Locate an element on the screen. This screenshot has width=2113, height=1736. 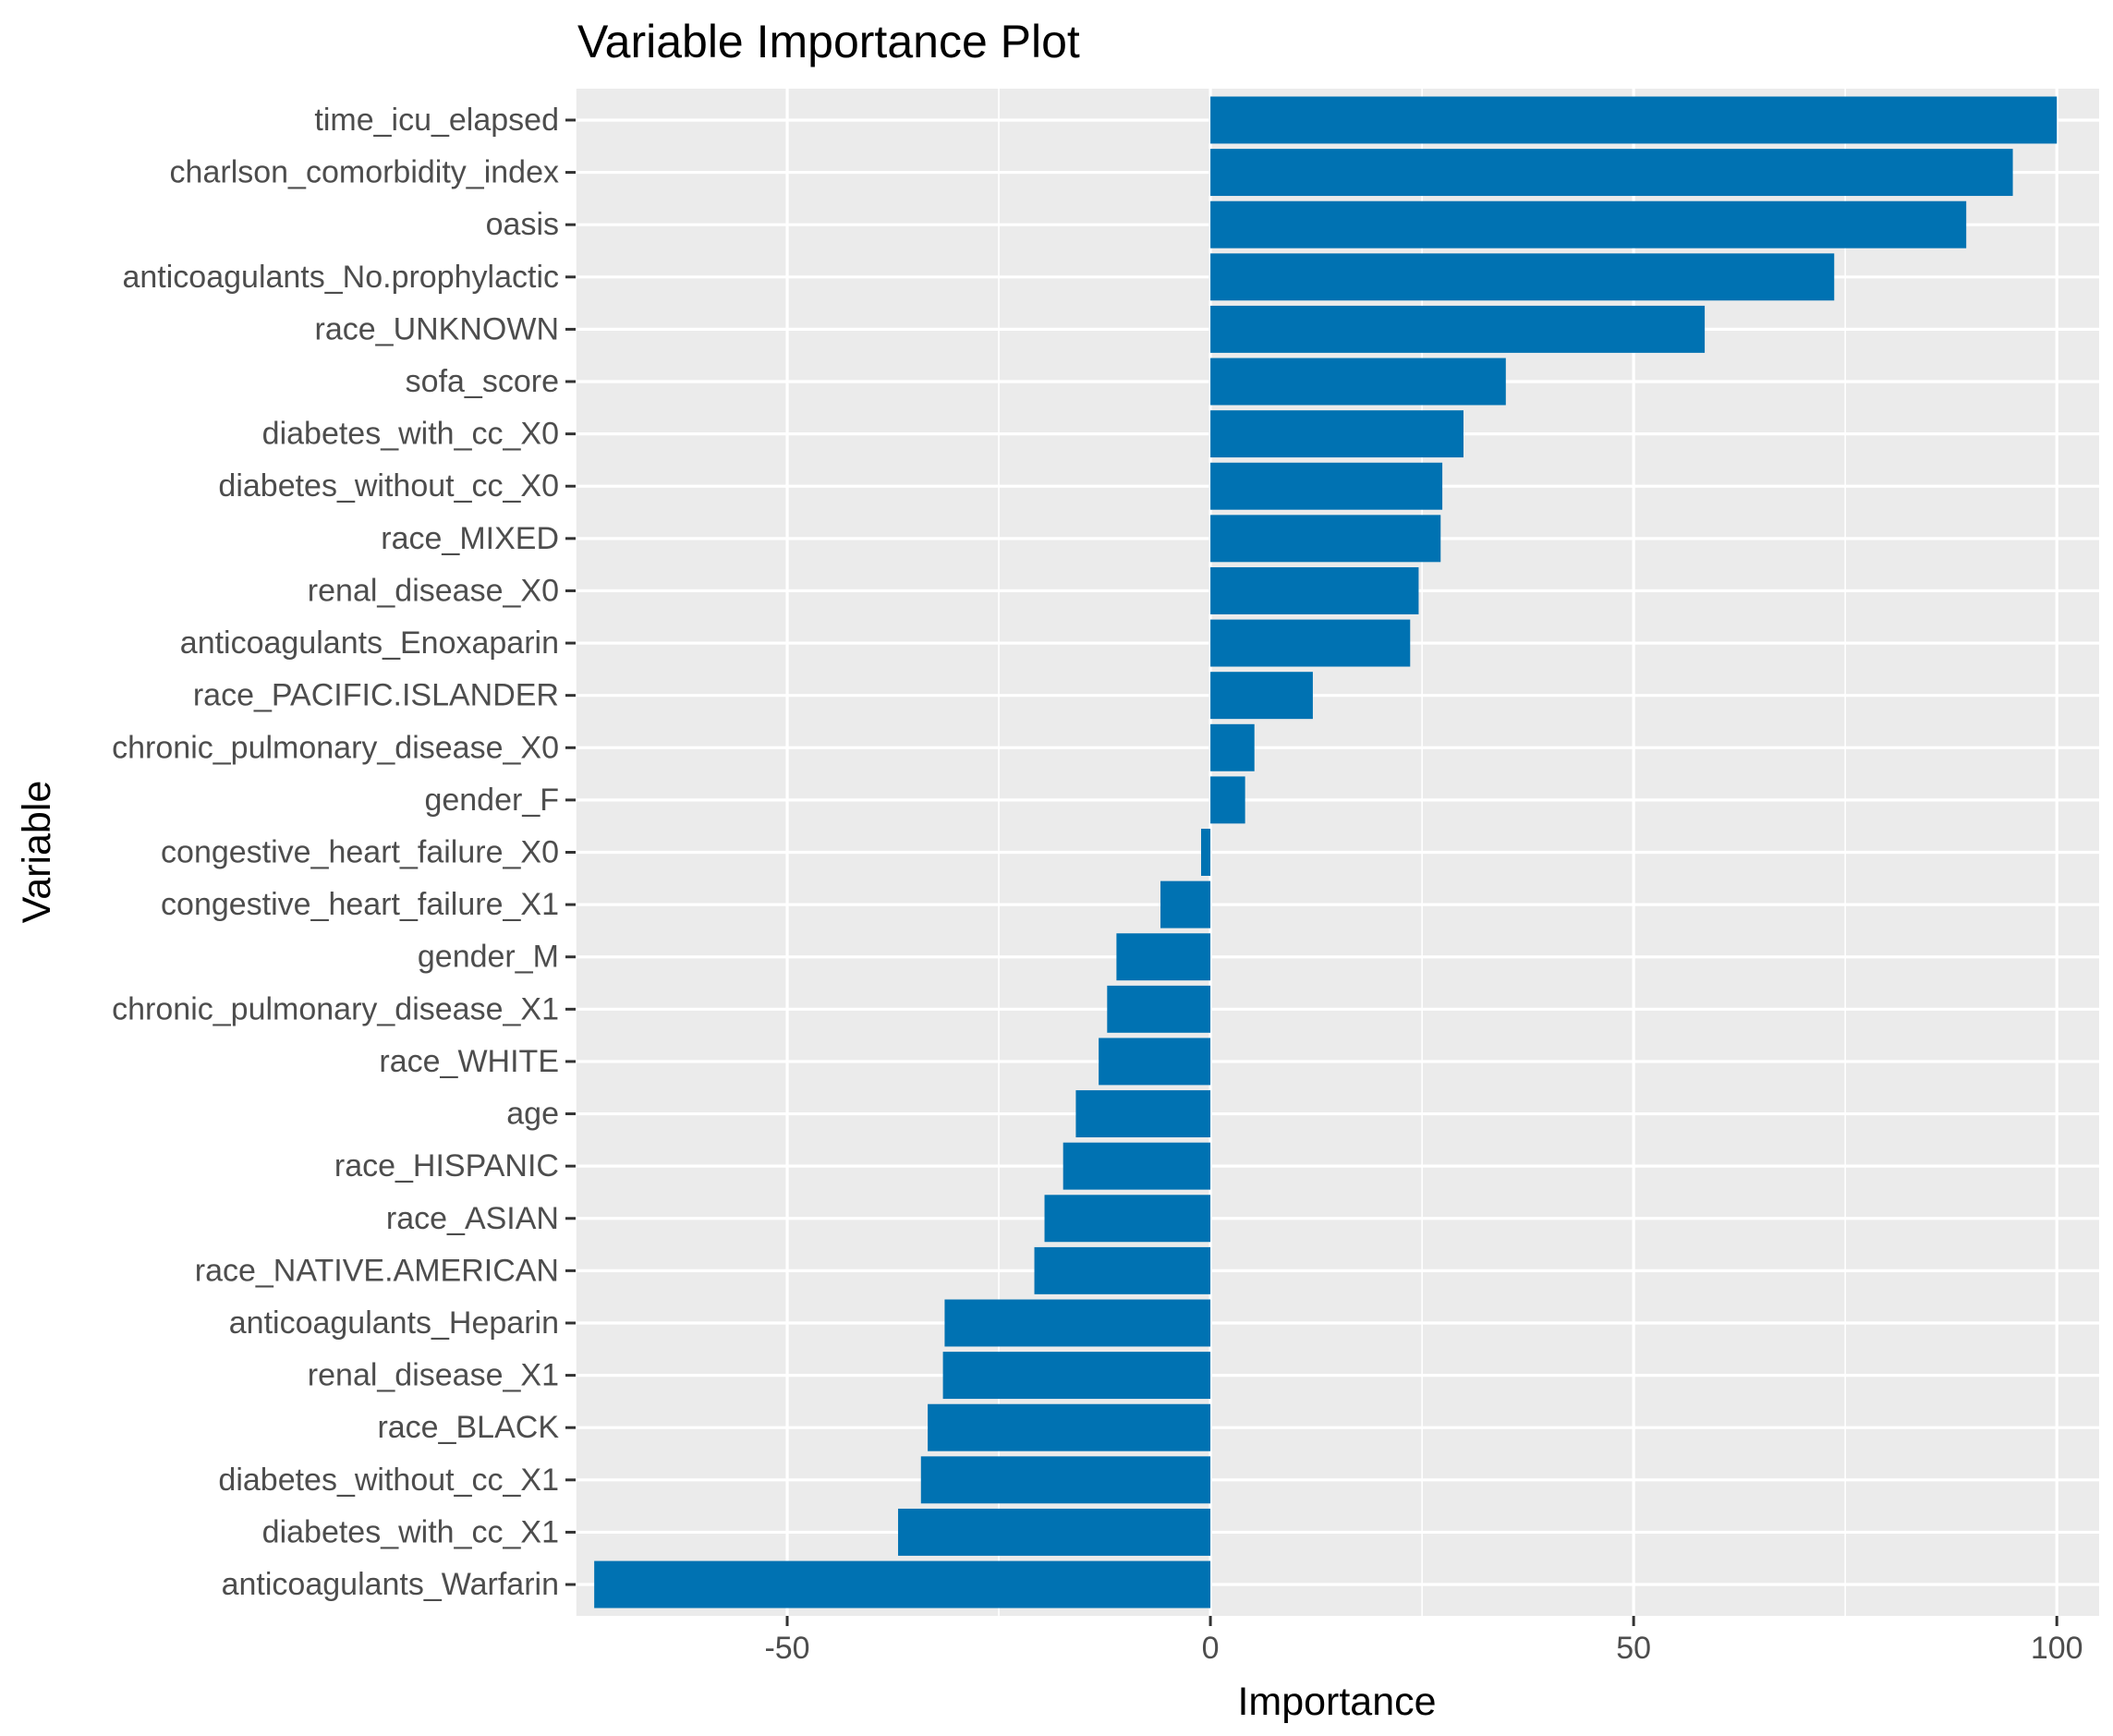
x-tick-label: 0 is located at coordinates (1211, 1649).